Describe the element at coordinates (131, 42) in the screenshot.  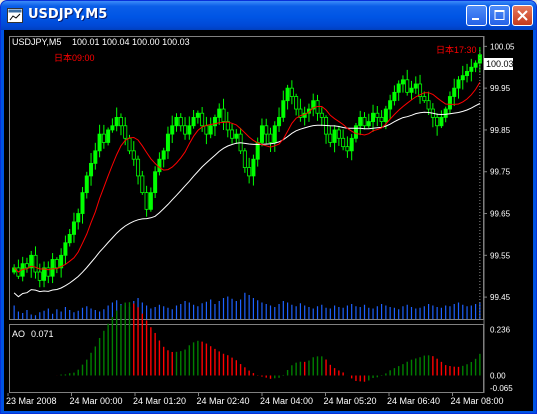
I see `ohlc-label: 100.01 100.04 100.00 100.03` at that location.